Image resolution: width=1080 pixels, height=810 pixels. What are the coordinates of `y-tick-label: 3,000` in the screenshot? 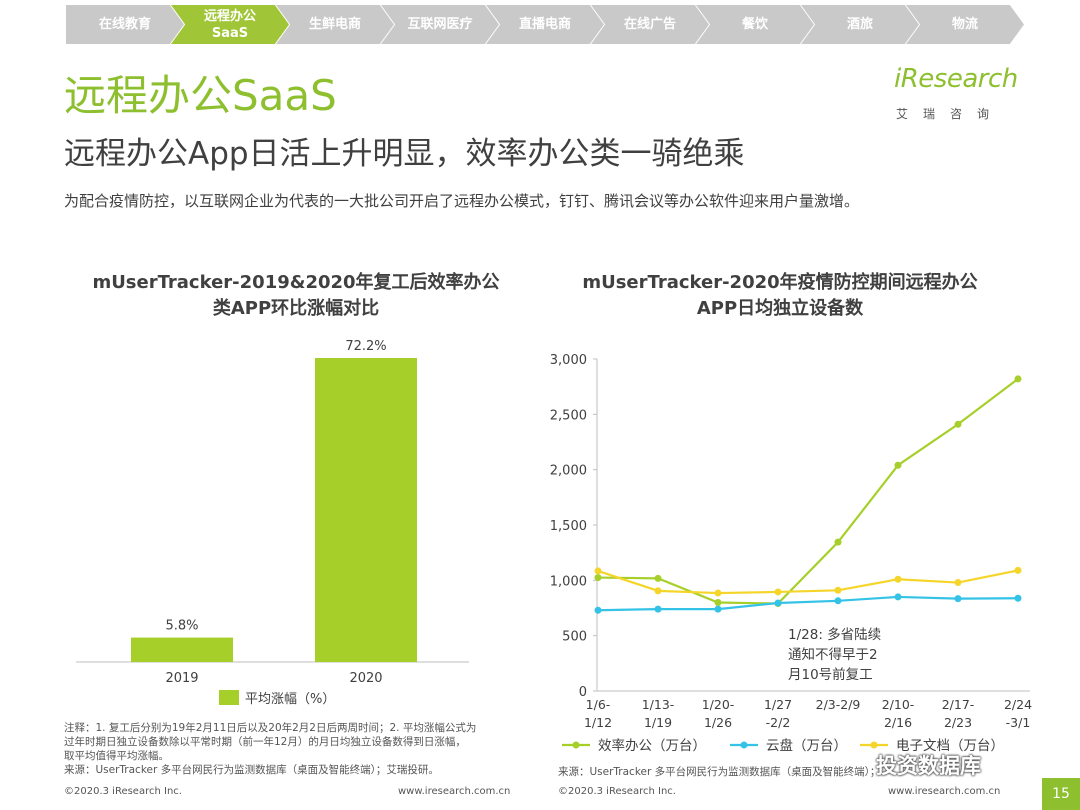 It's located at (568, 360).